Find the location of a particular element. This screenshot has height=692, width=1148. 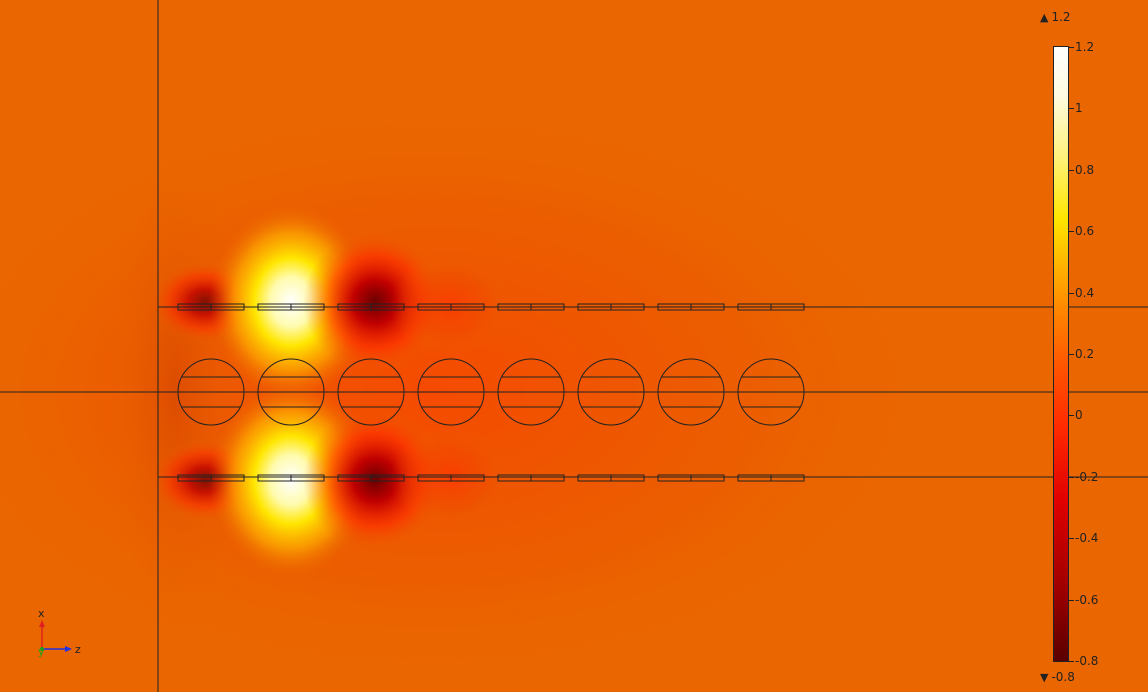

colorbar-tick-label: 0.8 is located at coordinates (1085, 169).